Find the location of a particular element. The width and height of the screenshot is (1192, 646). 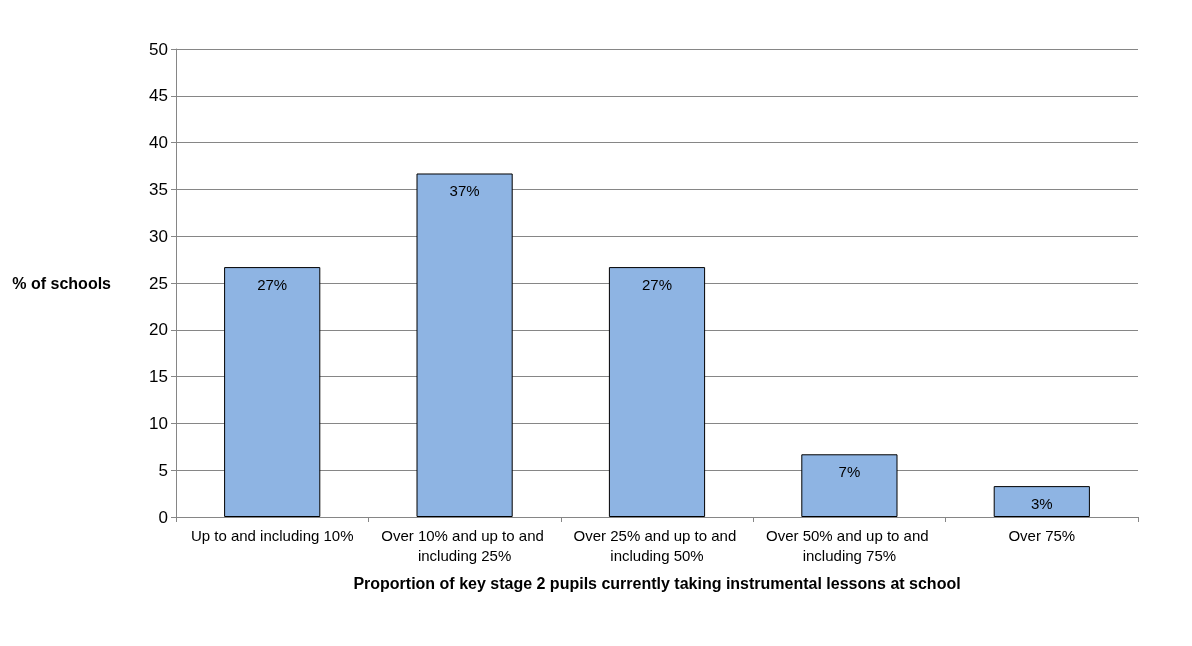

x-tick-label: Over 10% and up to and including 25% is located at coordinates (464, 545).